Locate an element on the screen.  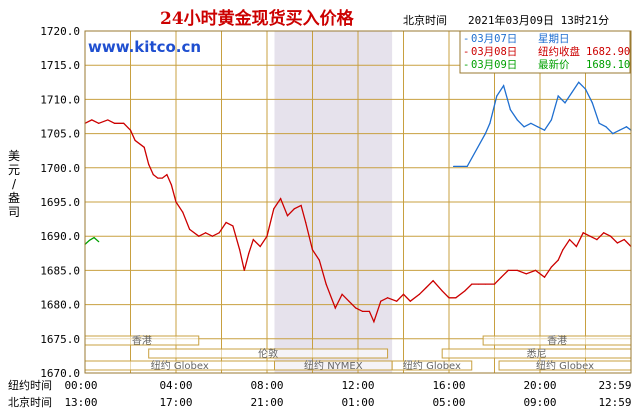
market-session-label: 香港 is located at coordinates (142, 341).